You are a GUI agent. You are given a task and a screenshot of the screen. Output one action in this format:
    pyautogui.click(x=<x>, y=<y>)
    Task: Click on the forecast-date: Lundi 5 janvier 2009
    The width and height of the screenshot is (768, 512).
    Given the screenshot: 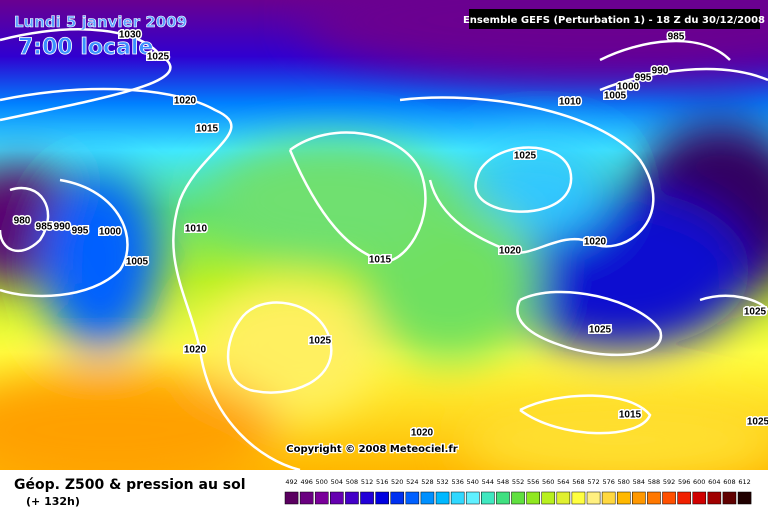 What is the action you would take?
    pyautogui.click(x=100, y=22)
    